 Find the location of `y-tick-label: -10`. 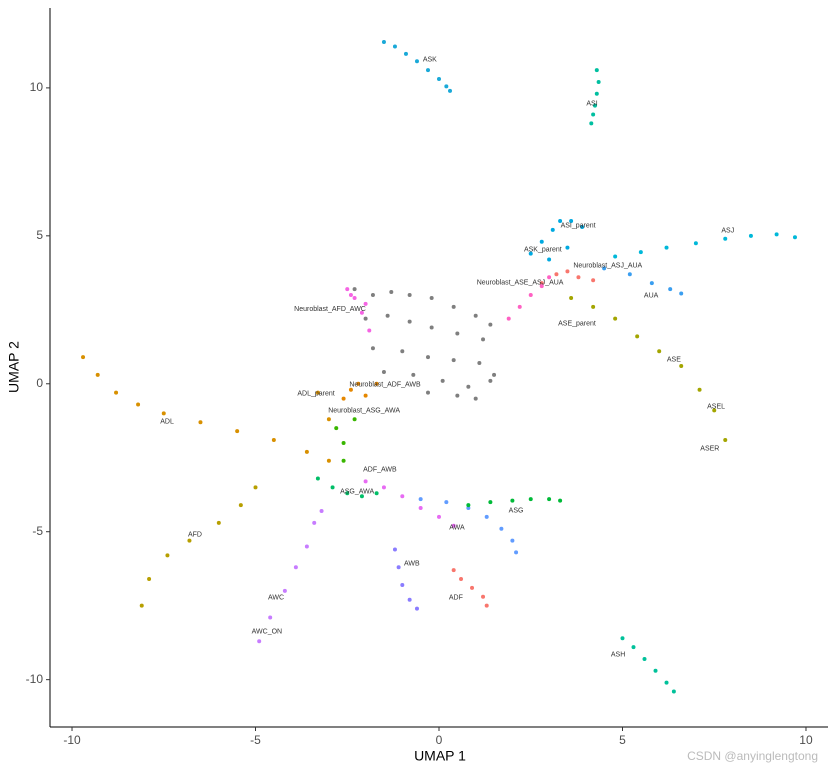

y-tick-label: -10 is located at coordinates (35, 679).